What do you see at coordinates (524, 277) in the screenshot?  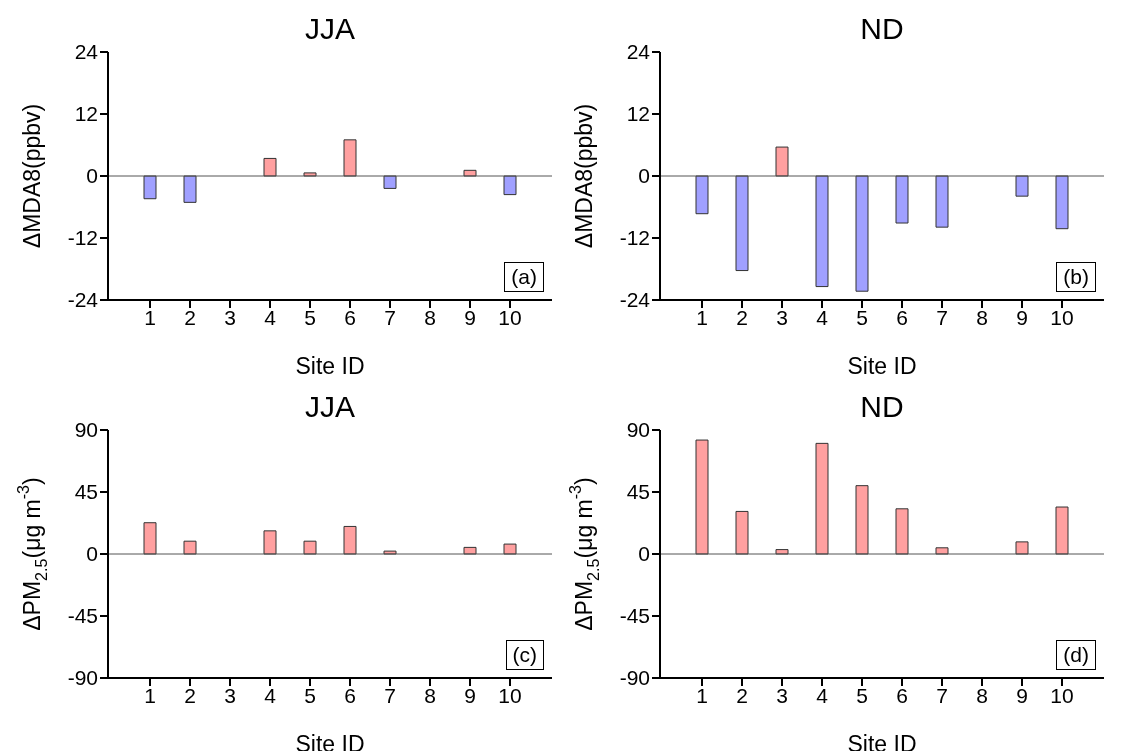 I see `annotation: (a)` at bounding box center [524, 277].